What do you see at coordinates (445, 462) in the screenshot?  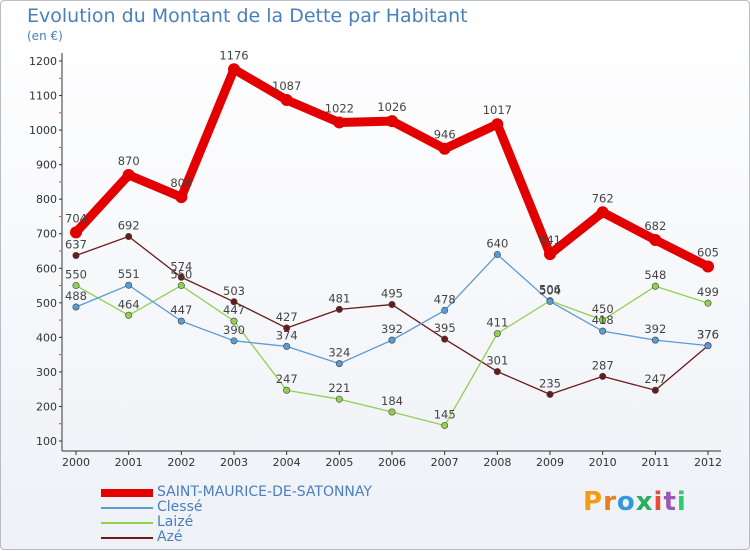 I see `x-tick-label: 2007` at bounding box center [445, 462].